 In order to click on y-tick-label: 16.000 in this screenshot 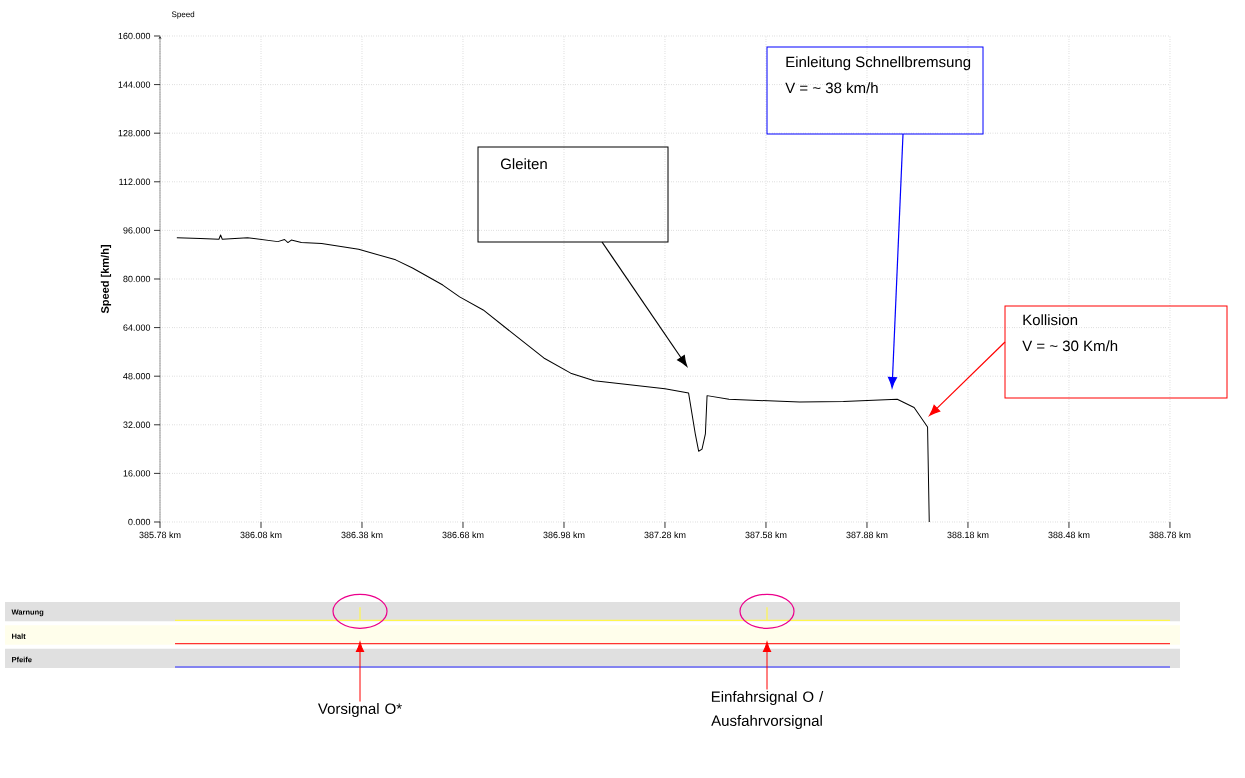, I will do `click(137, 473)`.